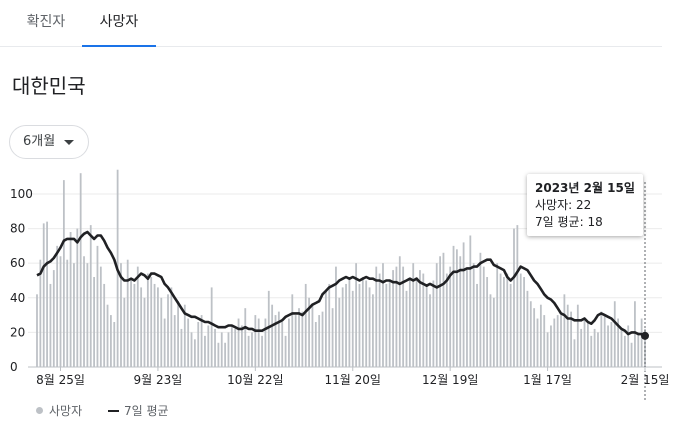 This screenshot has width=673, height=433. I want to click on tooltip-average-value: 18, so click(595, 222).